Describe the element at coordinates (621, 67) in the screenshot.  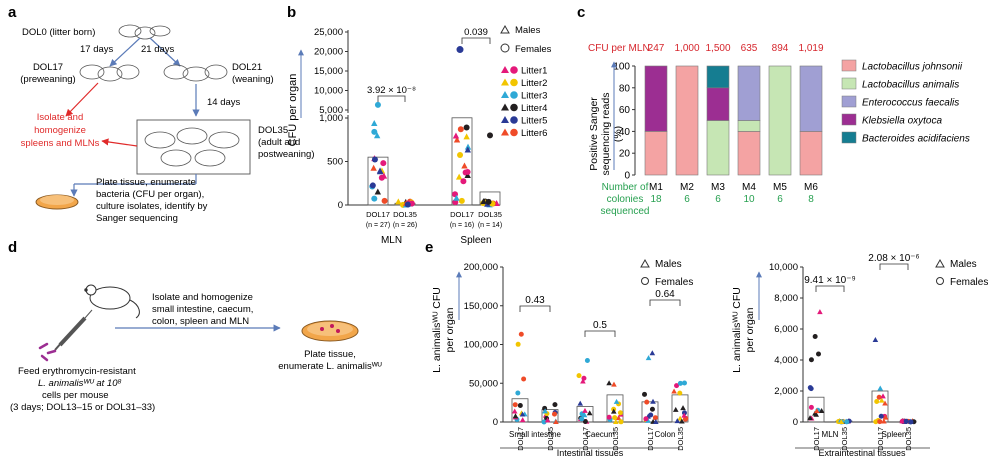
I see `c-ytick-label: 100` at that location.